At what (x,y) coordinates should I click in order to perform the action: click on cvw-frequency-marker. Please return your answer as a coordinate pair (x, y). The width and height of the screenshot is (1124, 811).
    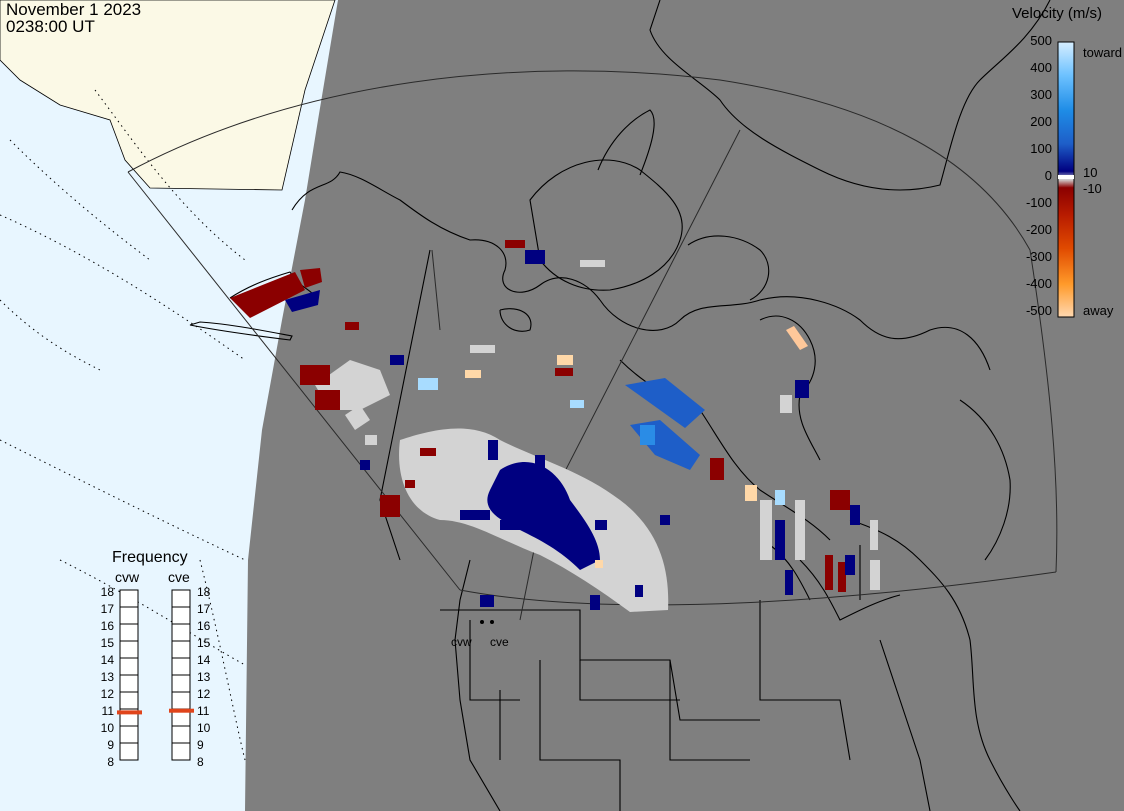
    Looking at the image, I should click on (129, 712).